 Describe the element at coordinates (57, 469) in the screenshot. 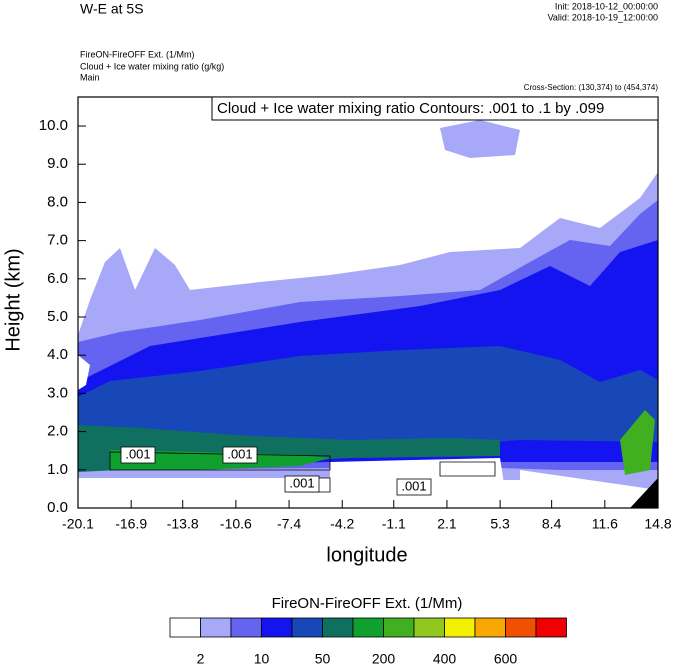

I see `y-tick-label: 1.0` at that location.